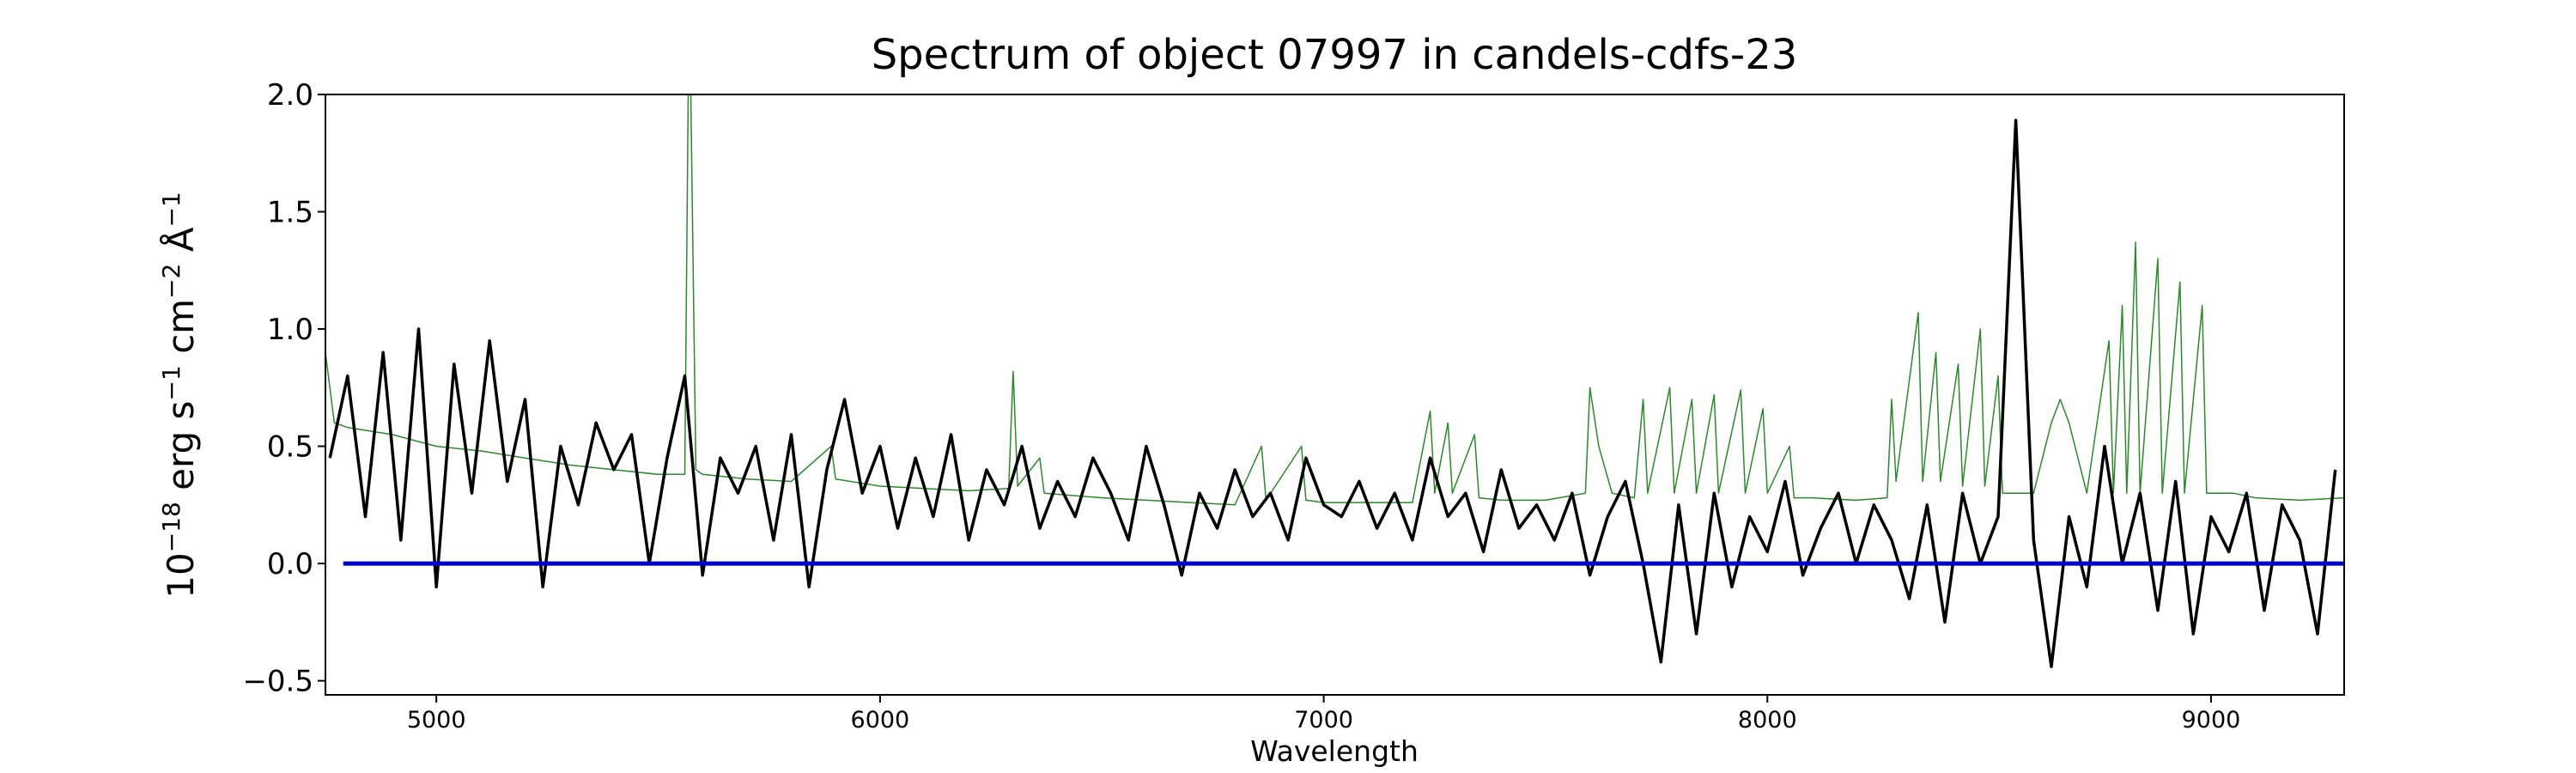 Image resolution: width=2576 pixels, height=773 pixels. What do you see at coordinates (1334, 751) in the screenshot?
I see `x-axis-label: Wavelength` at bounding box center [1334, 751].